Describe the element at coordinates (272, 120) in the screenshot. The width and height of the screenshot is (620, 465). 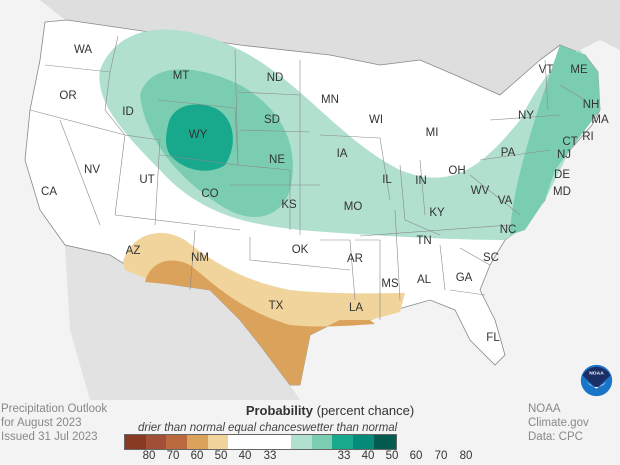
I see `state-label-sd: SD` at that location.